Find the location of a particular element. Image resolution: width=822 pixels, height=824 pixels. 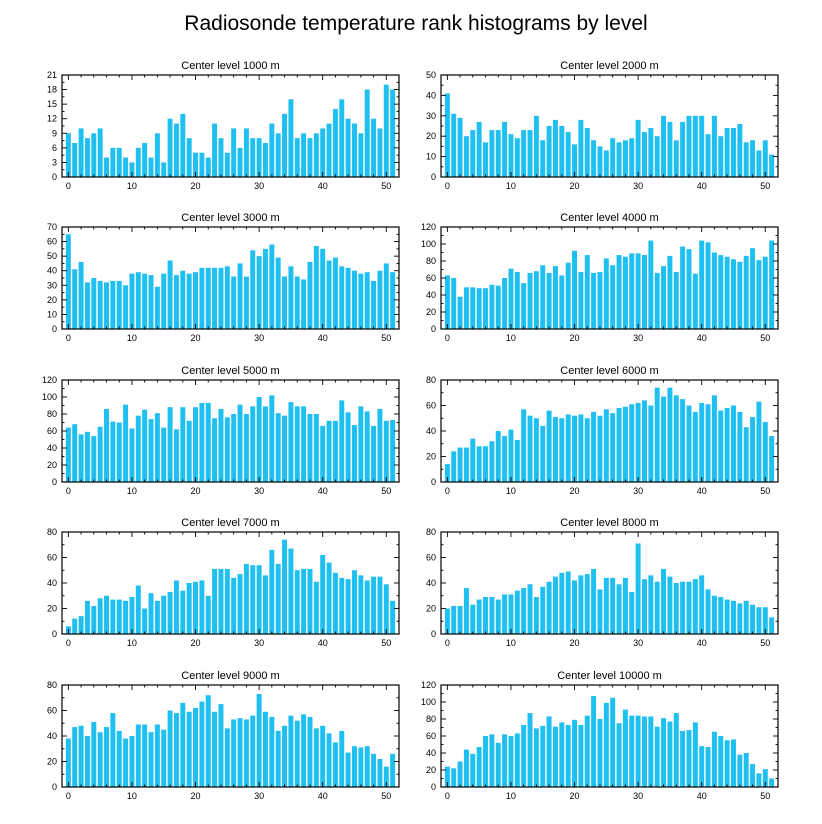

y-tick-label: 6 is located at coordinates (54, 148).